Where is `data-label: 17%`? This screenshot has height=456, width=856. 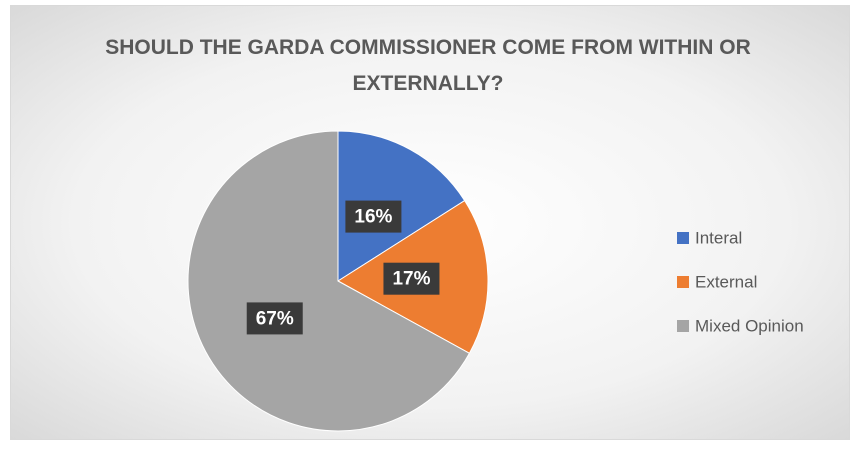
data-label: 17% is located at coordinates (411, 279).